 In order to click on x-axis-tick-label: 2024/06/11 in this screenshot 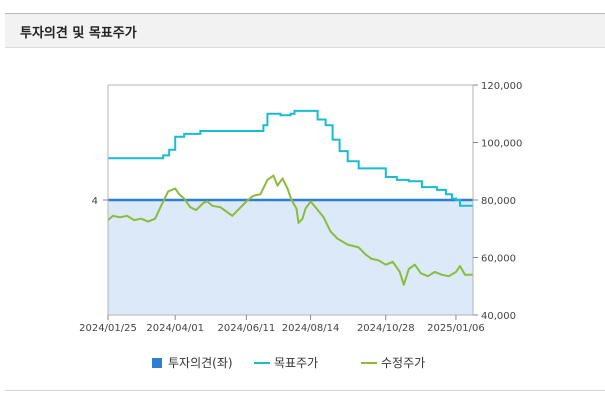, I will do `click(247, 328)`.